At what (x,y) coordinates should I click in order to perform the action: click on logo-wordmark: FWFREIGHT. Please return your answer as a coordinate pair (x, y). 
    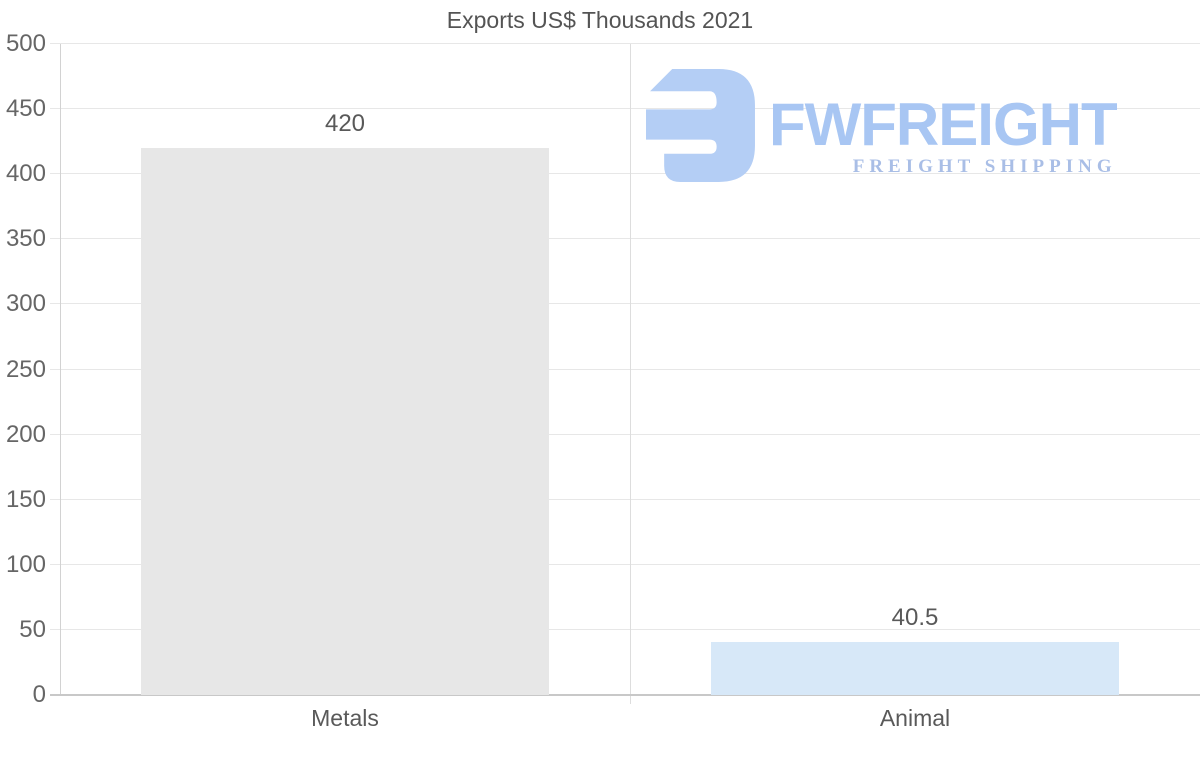
    Looking at the image, I should click on (943, 124).